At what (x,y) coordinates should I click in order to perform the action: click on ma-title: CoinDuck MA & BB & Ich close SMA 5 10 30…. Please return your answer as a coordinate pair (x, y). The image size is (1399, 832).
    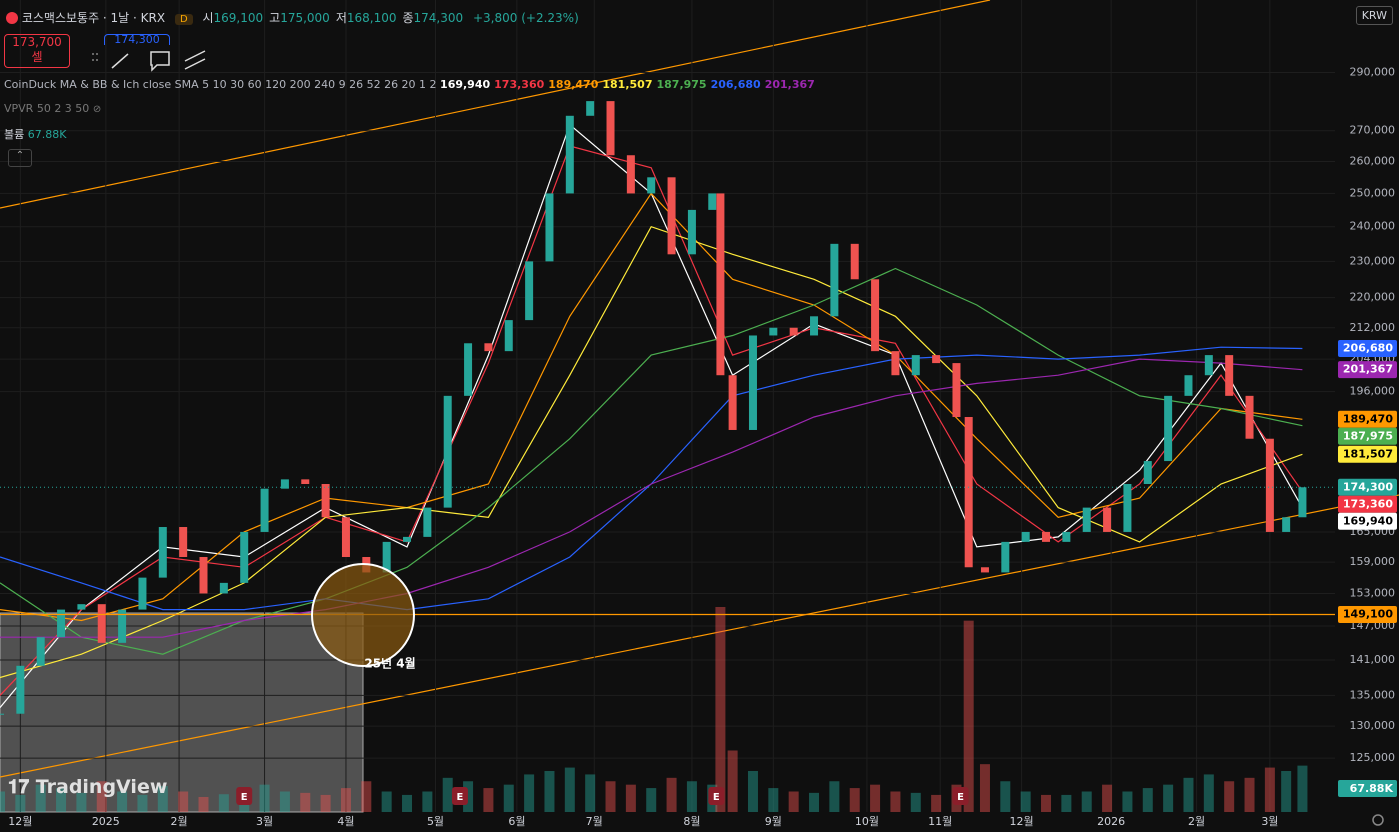
    Looking at the image, I should click on (220, 84).